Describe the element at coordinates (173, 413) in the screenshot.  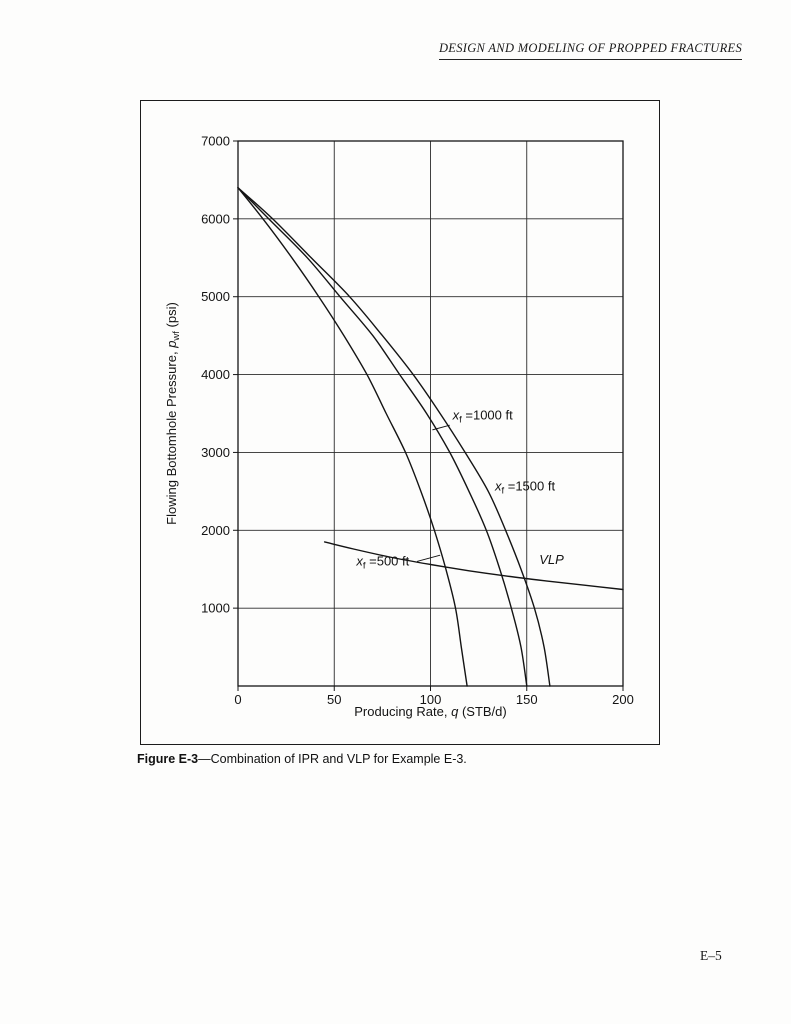
I see `y-axis-title: Flowing Bottomhole Pressure, pwf (psi)` at that location.